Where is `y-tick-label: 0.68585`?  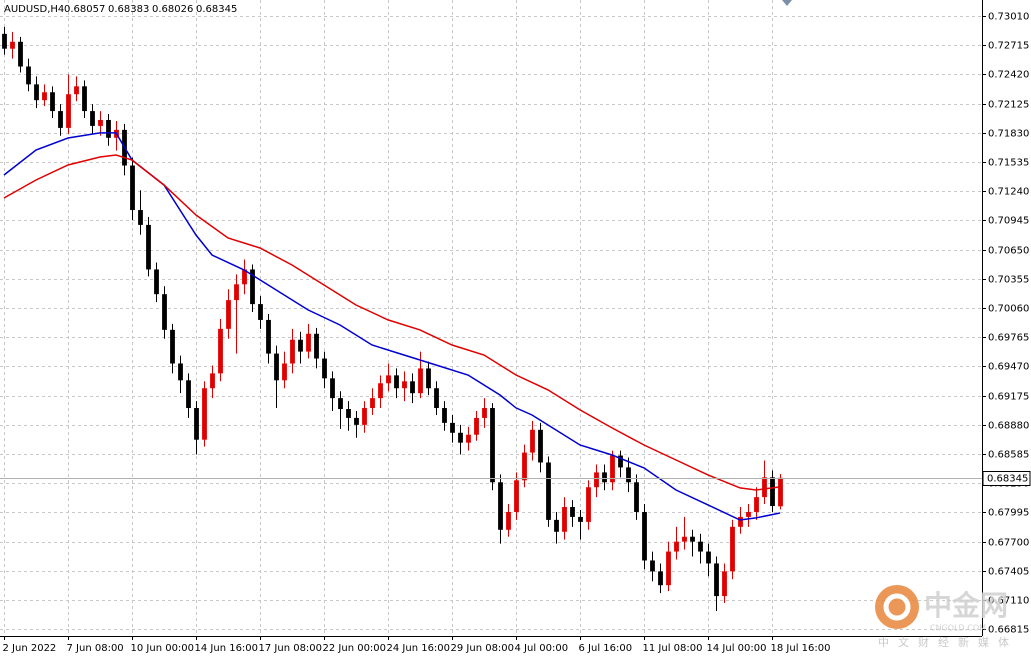
y-tick-label: 0.68585 is located at coordinates (1008, 455).